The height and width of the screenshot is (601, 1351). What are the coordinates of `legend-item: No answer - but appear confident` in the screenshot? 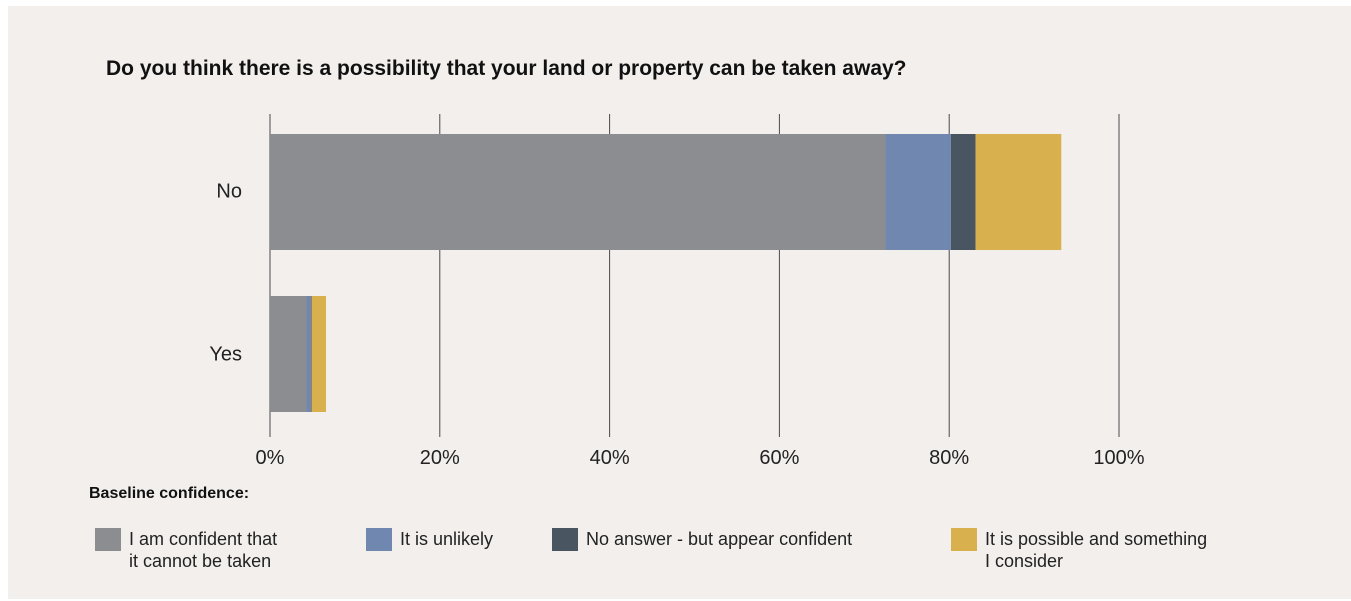 It's located at (702, 539).